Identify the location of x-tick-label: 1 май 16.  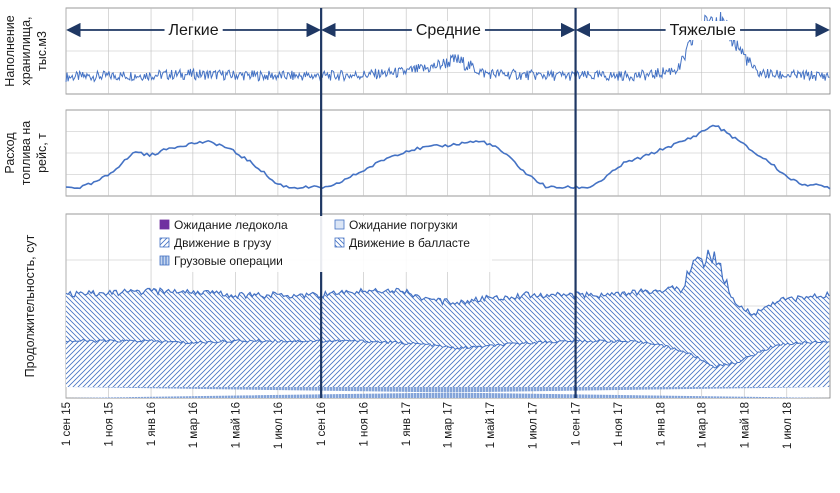
(236, 425).